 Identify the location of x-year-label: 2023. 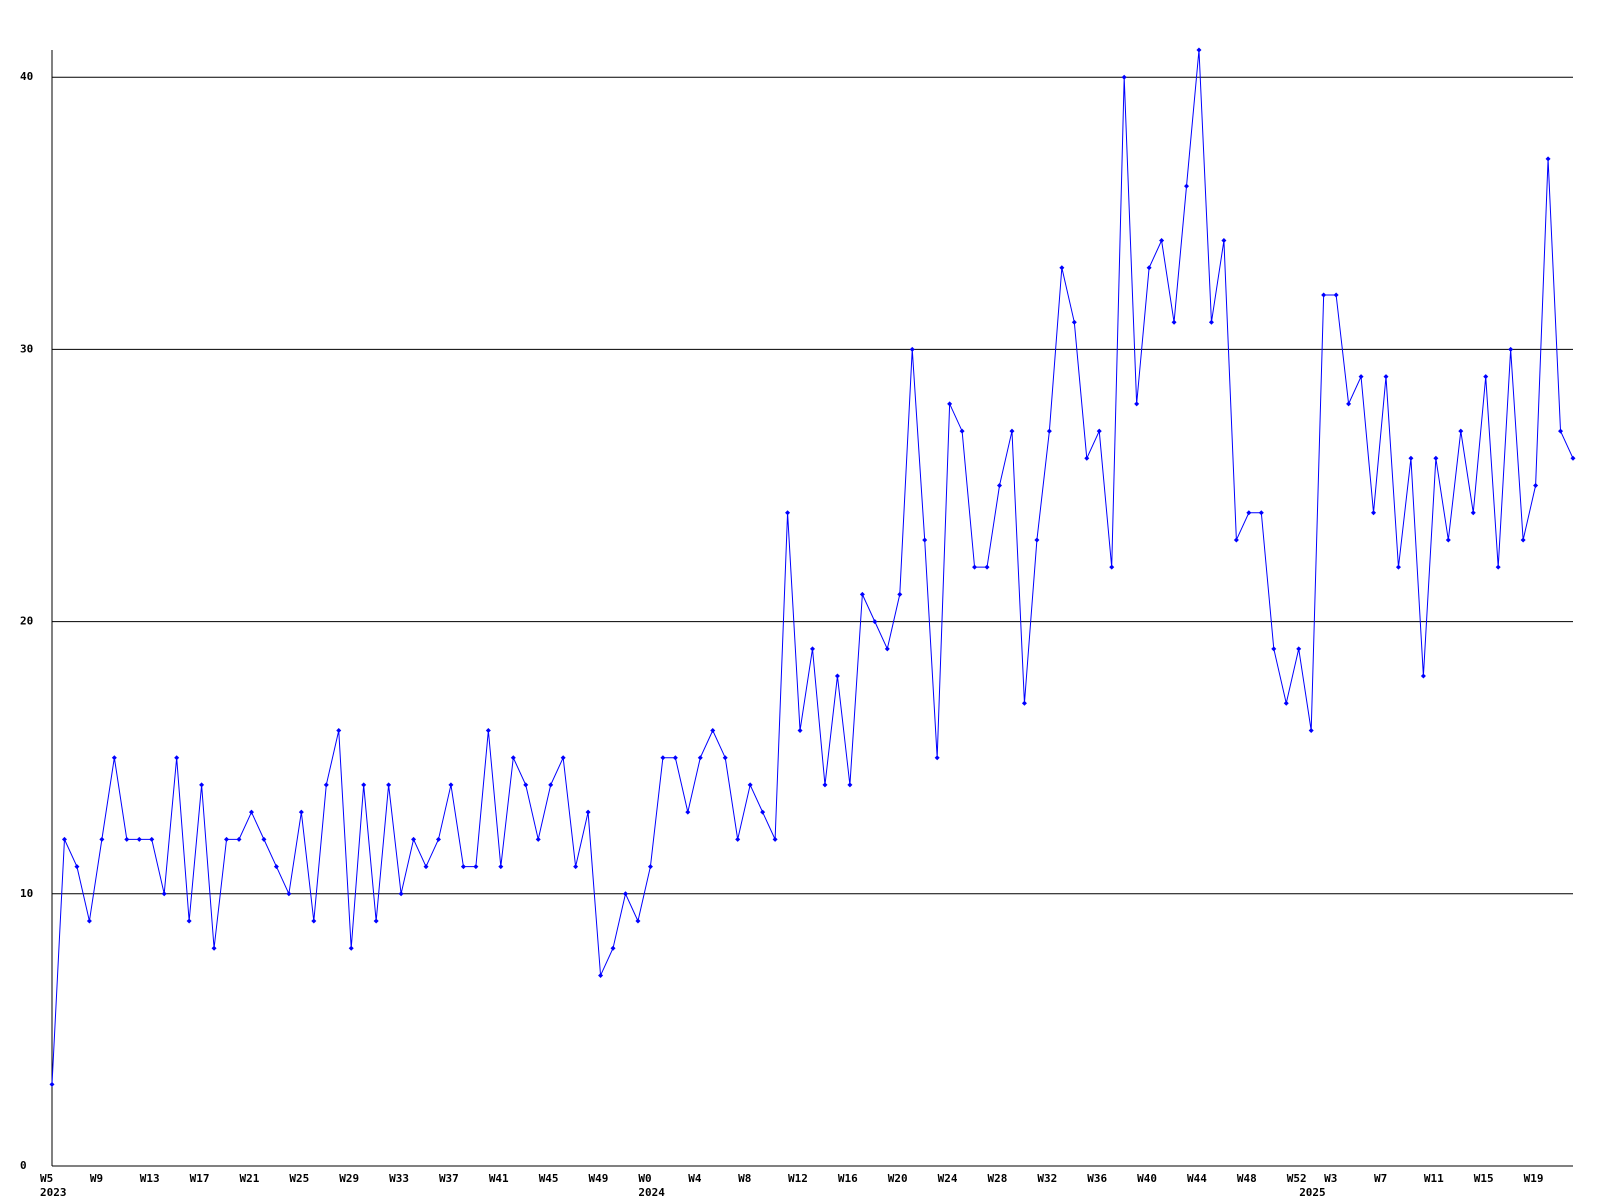
(53, 1192).